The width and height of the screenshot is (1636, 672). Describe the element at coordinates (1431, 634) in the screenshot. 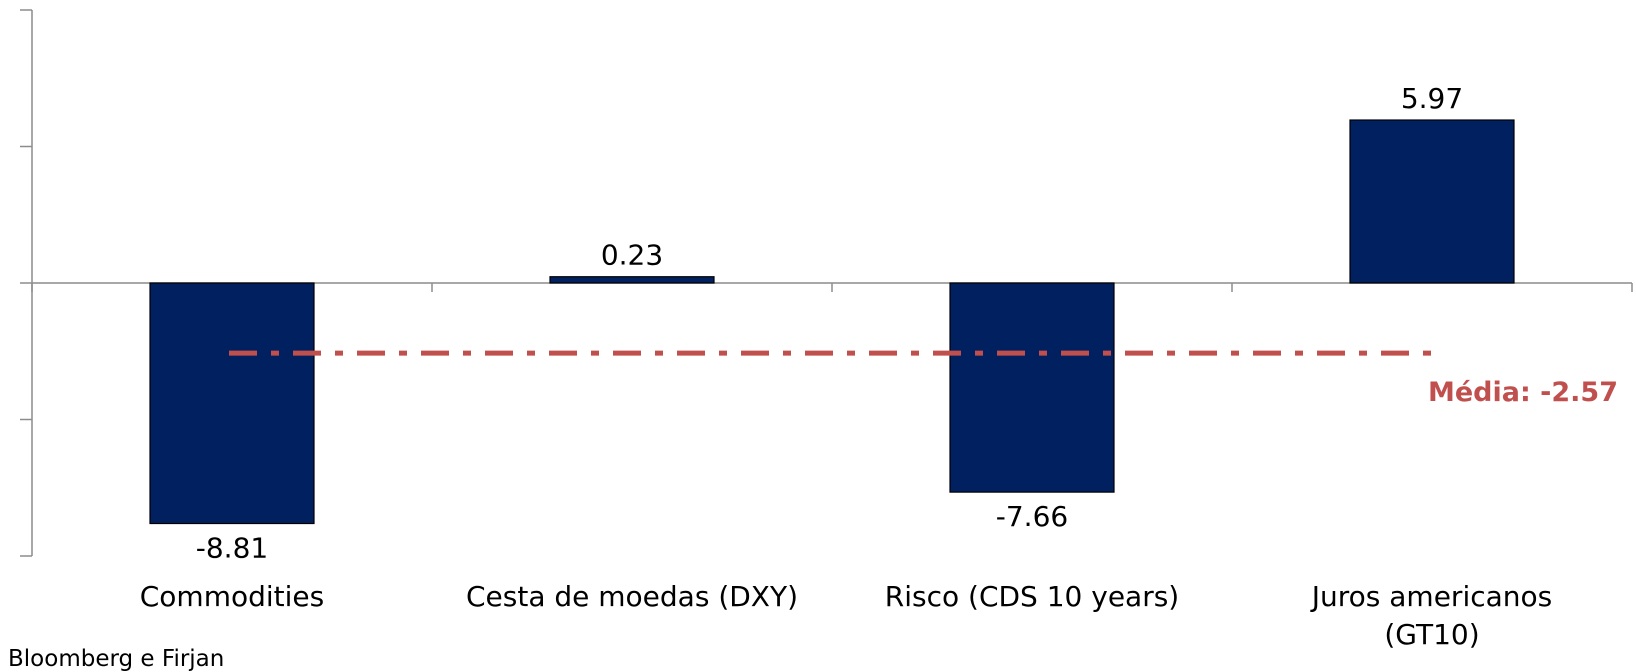

I see `category-label: (GT10)` at that location.